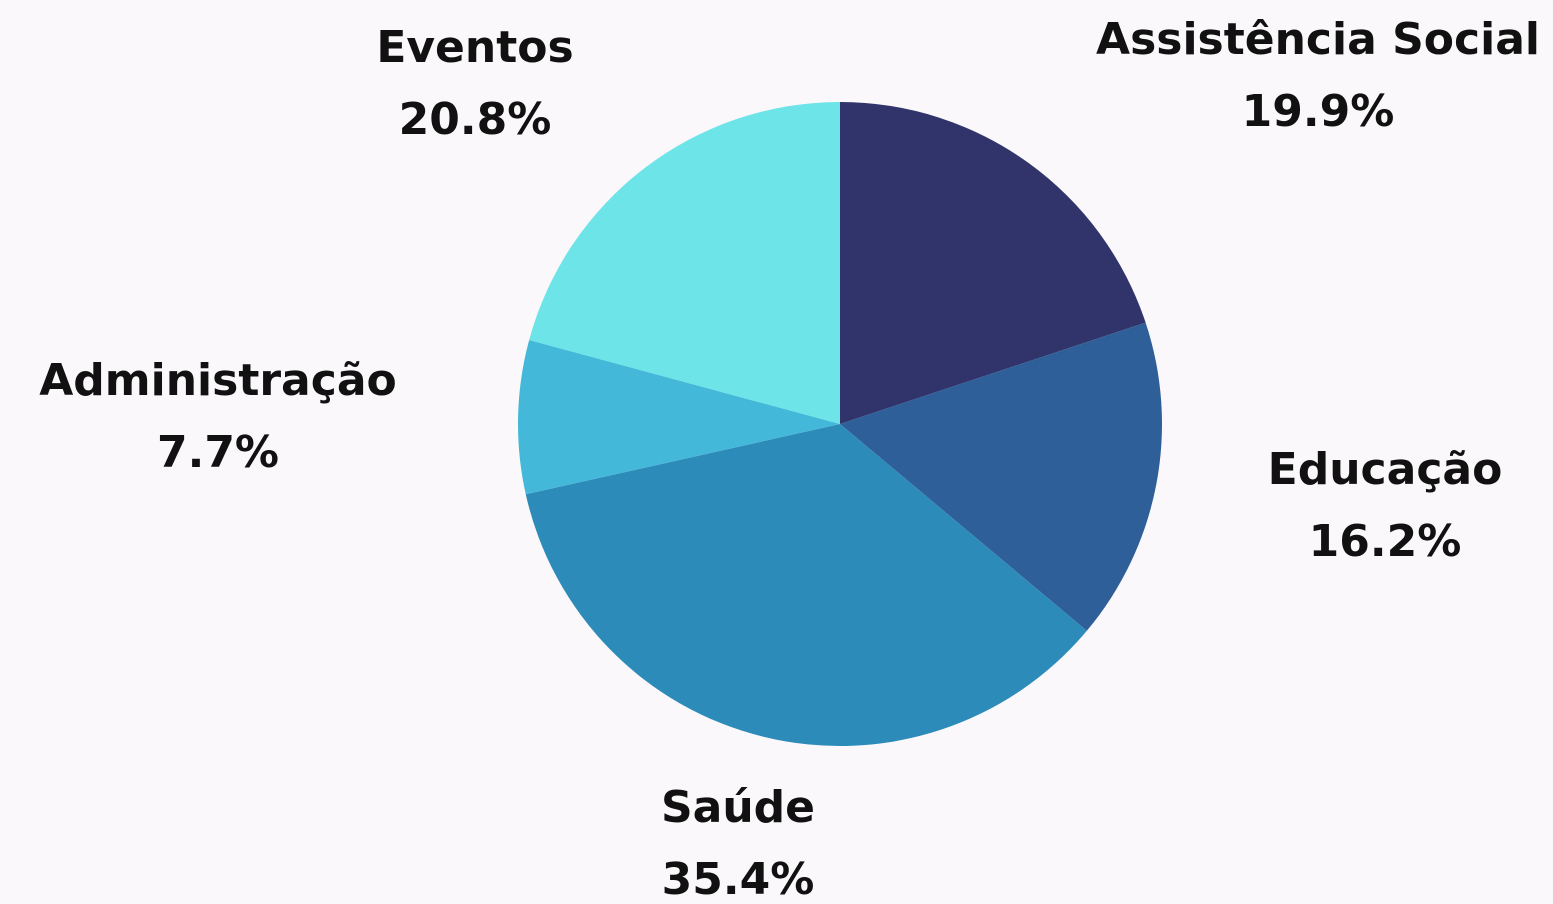 The width and height of the screenshot is (1553, 904). Describe the element at coordinates (1385, 541) in the screenshot. I see `slice-value: 16.2%` at that location.